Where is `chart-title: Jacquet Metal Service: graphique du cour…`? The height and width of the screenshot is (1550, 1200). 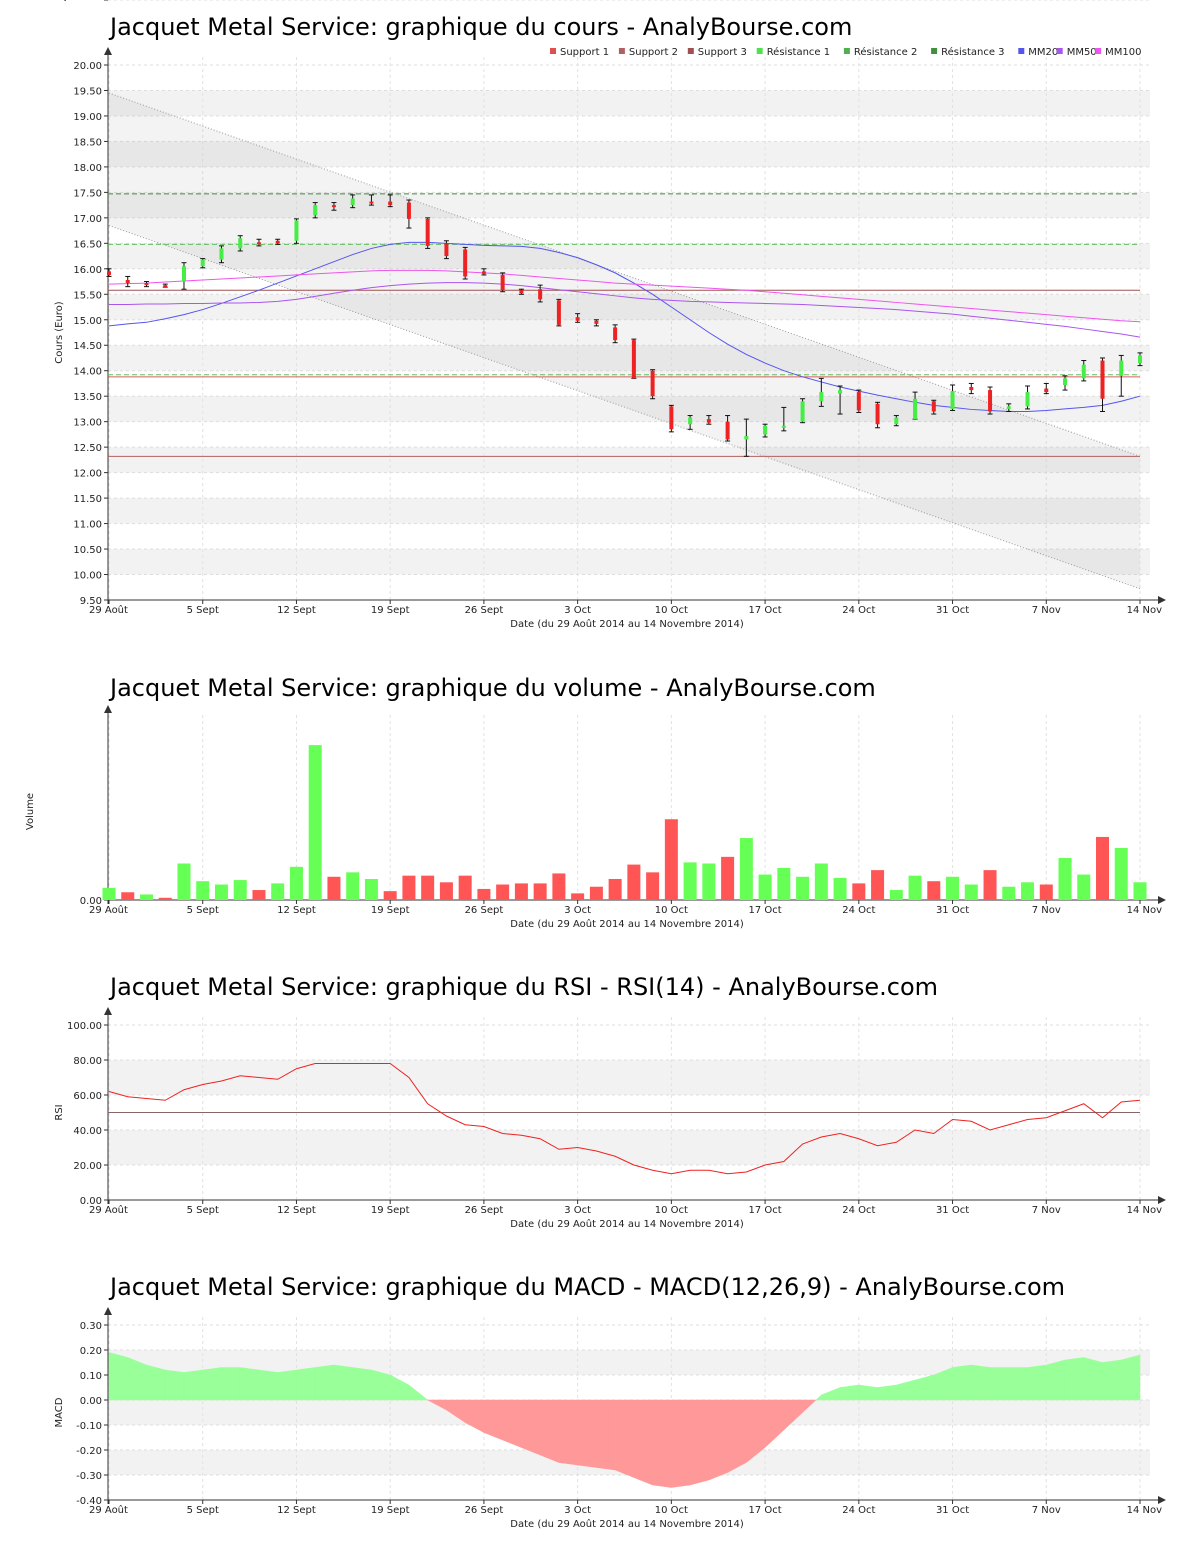 chart-title: Jacquet Metal Service: graphique du cour… is located at coordinates (480, 27).